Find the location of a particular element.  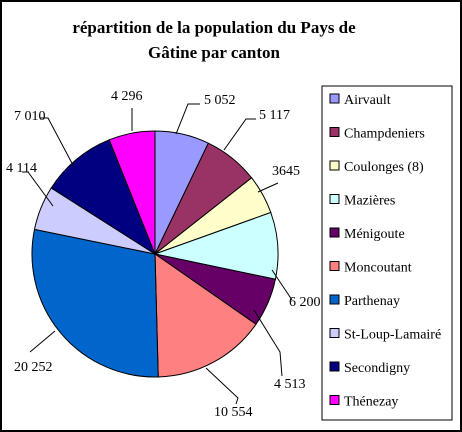

data-label: 7 010 is located at coordinates (30, 116).